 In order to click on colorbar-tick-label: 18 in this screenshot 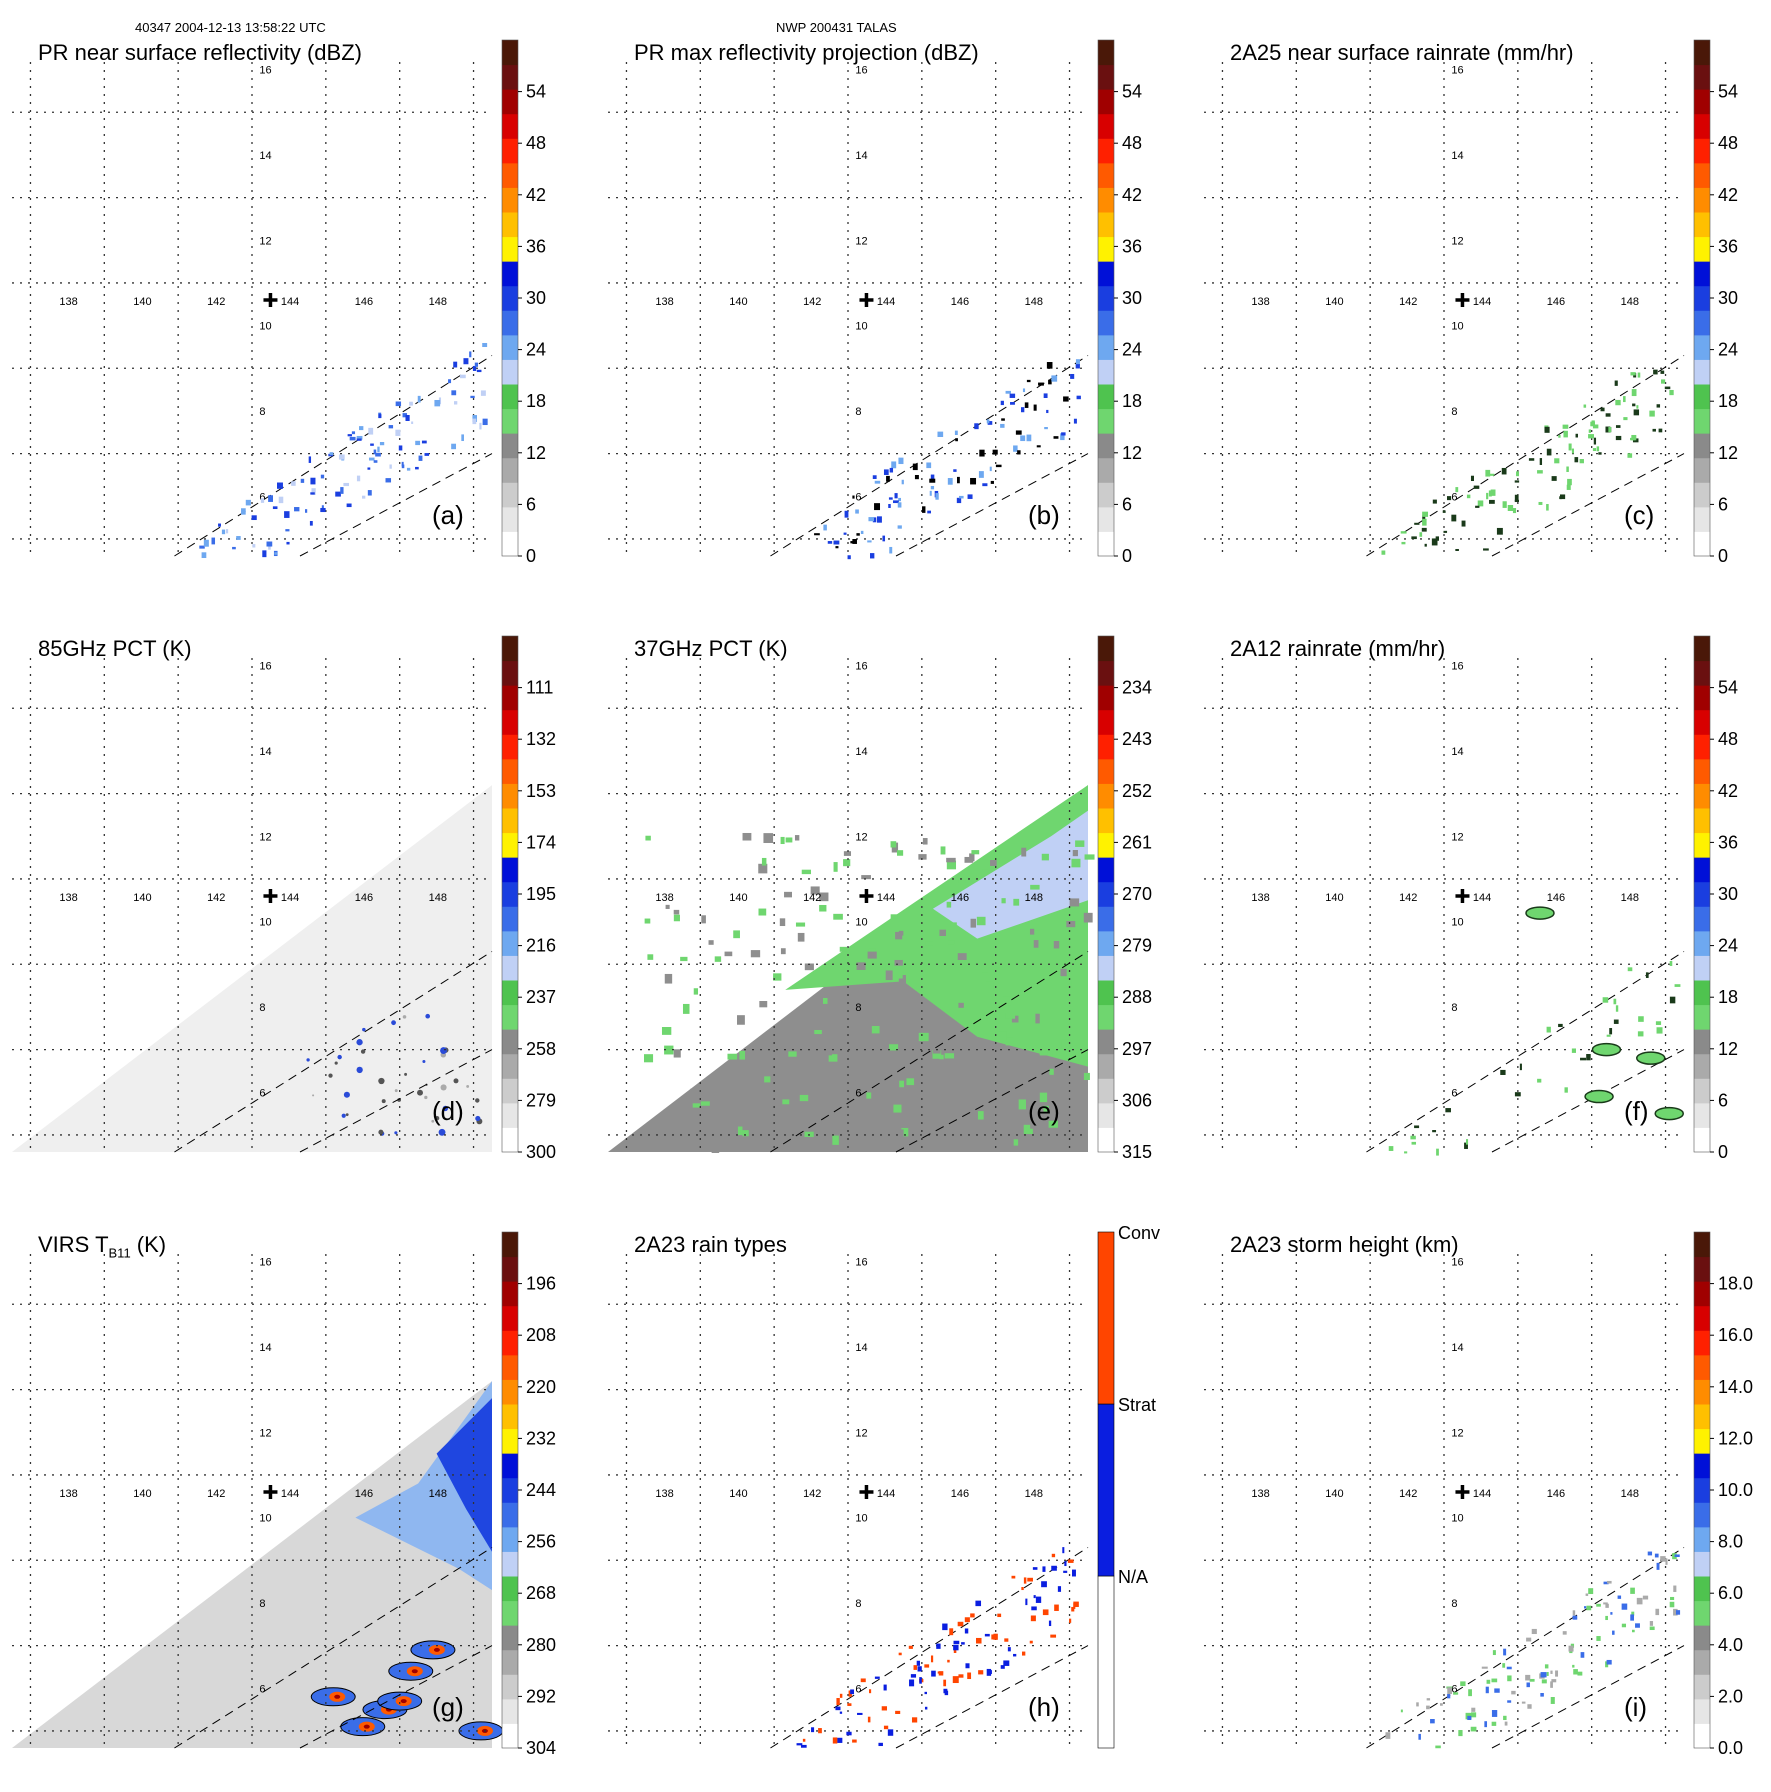, I will do `click(1728, 997)`.